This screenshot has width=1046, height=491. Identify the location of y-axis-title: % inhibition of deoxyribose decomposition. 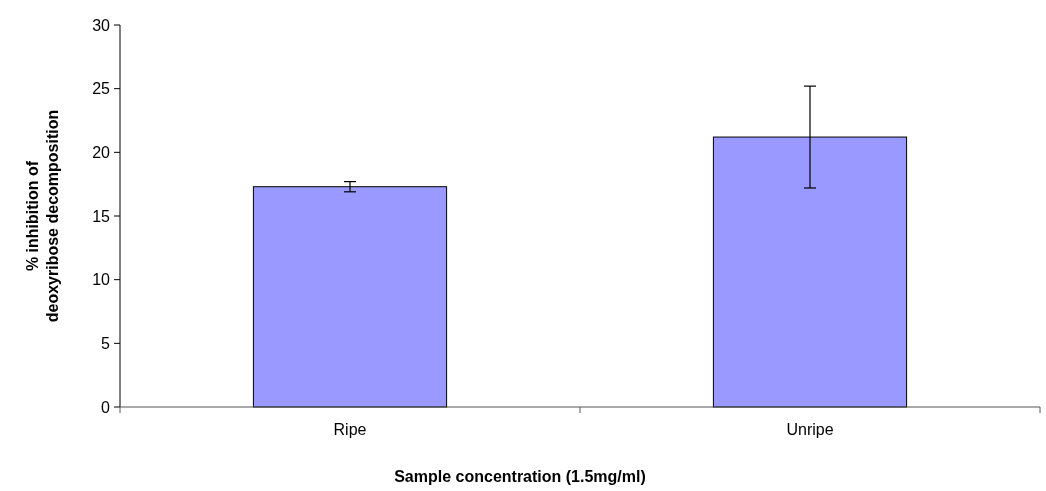
(43, 216).